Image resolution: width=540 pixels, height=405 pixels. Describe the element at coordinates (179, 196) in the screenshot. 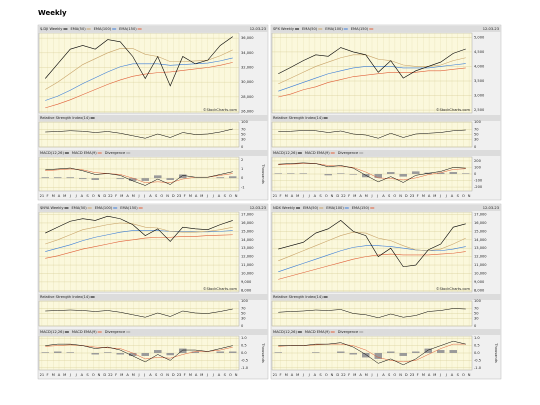

I see `x-tick-label: 23` at that location.